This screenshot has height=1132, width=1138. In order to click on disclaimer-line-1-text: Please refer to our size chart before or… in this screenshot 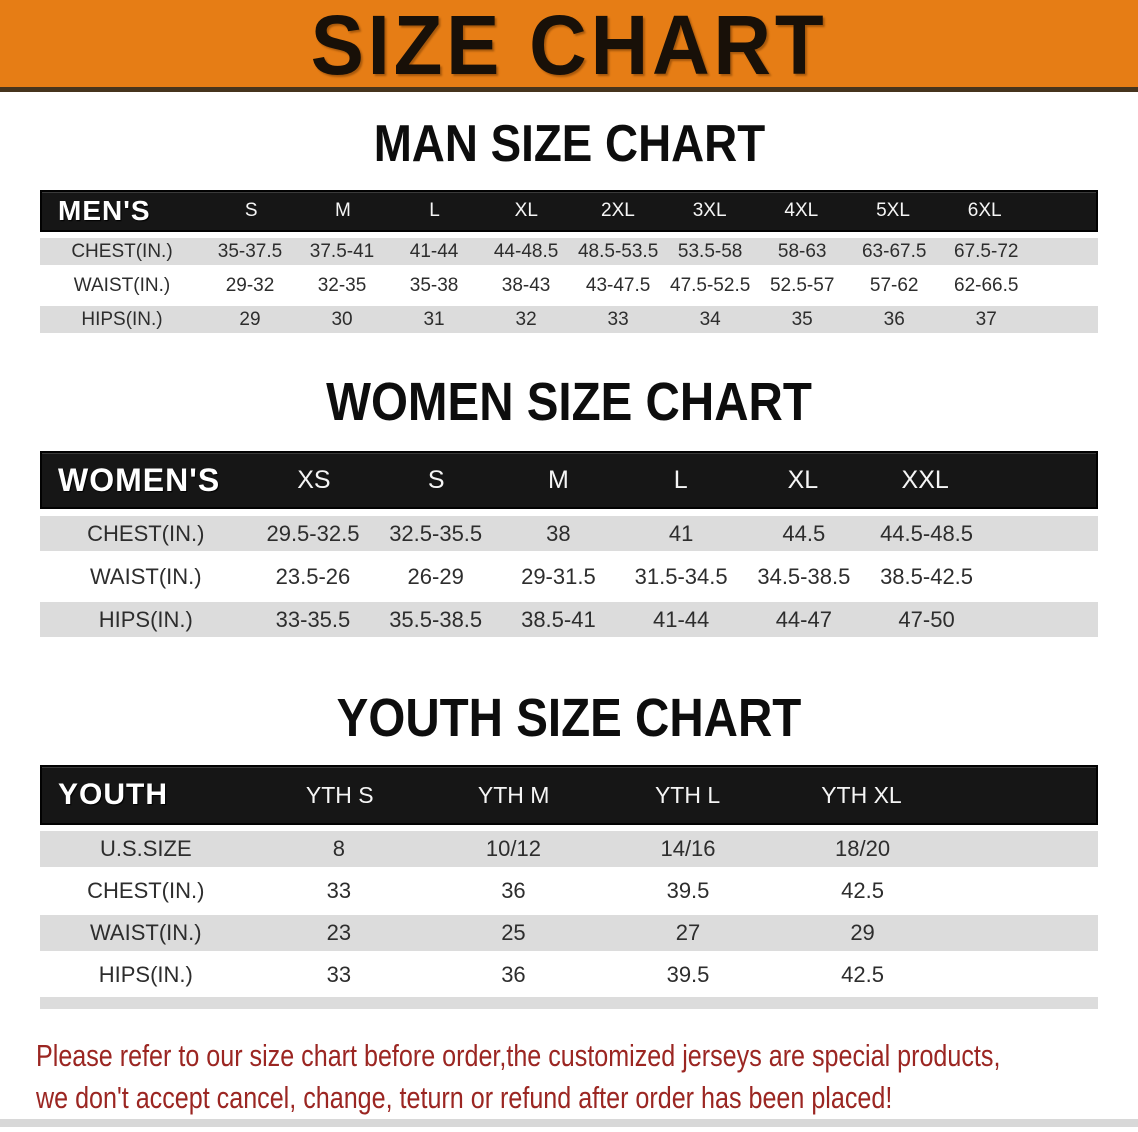, I will do `click(518, 1055)`.